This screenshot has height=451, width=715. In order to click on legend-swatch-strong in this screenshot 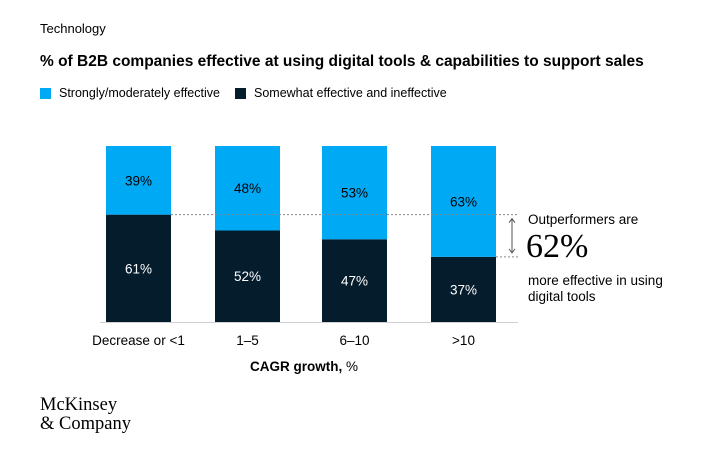, I will do `click(45, 93)`.